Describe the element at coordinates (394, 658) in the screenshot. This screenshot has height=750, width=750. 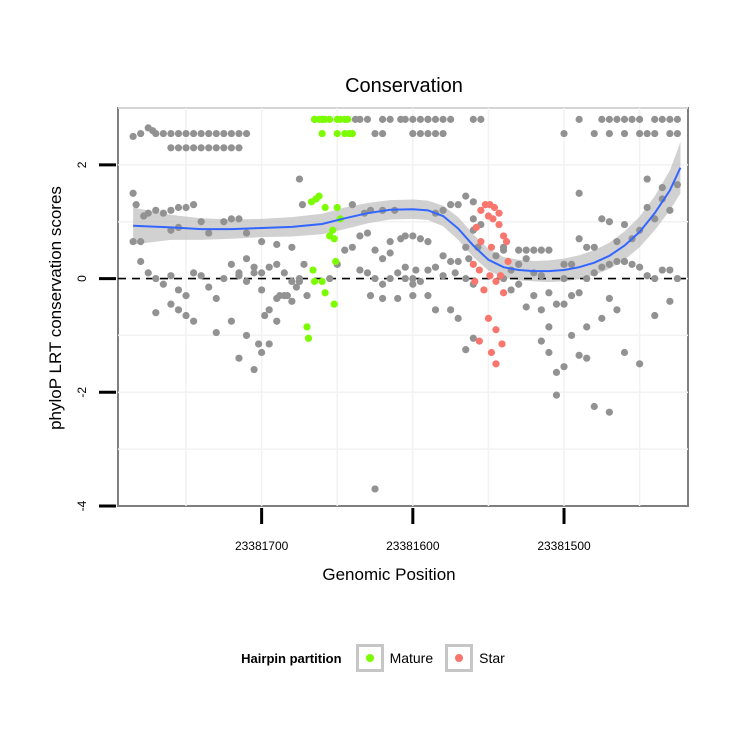
I see `legend-item-mature: Mature` at that location.